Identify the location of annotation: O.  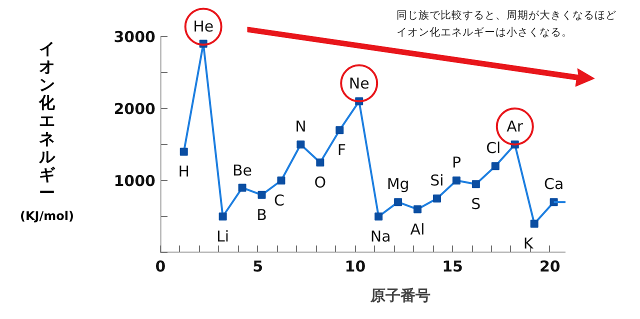
(320, 183).